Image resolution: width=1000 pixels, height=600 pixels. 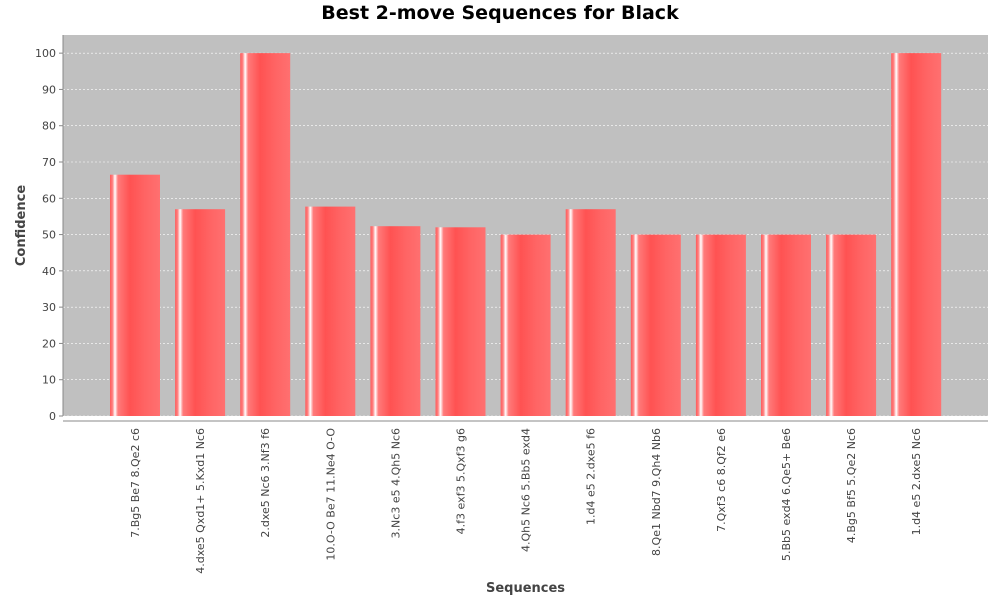 I want to click on y-tick-label: 70, so click(x=49, y=162).